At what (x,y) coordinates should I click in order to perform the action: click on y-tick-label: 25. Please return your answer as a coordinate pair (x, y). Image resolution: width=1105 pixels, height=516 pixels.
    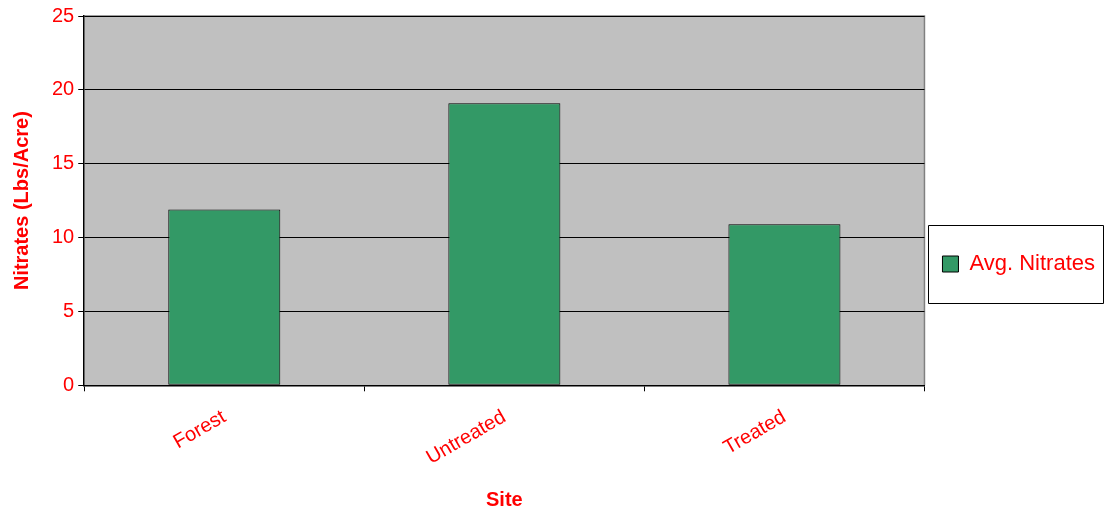
    Looking at the image, I should click on (63, 14).